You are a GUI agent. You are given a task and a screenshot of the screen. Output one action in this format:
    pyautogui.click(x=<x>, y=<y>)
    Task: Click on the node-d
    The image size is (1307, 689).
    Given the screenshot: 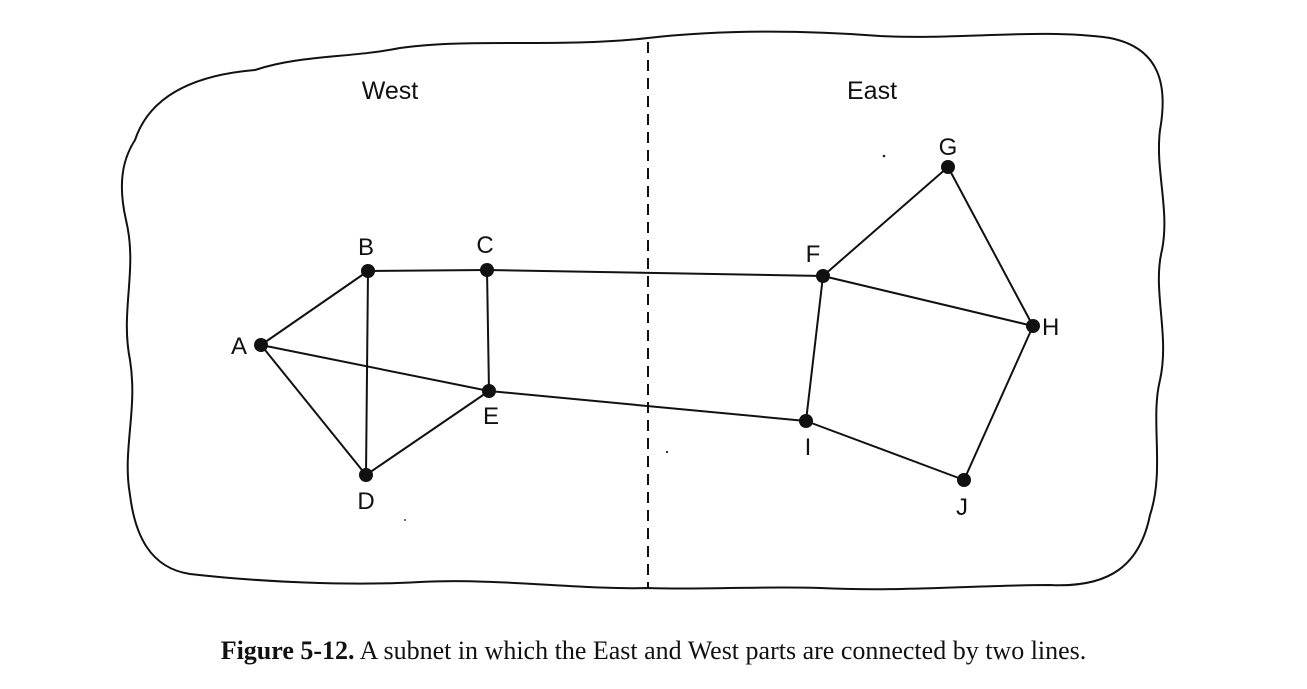 What is the action you would take?
    pyautogui.click(x=366, y=475)
    